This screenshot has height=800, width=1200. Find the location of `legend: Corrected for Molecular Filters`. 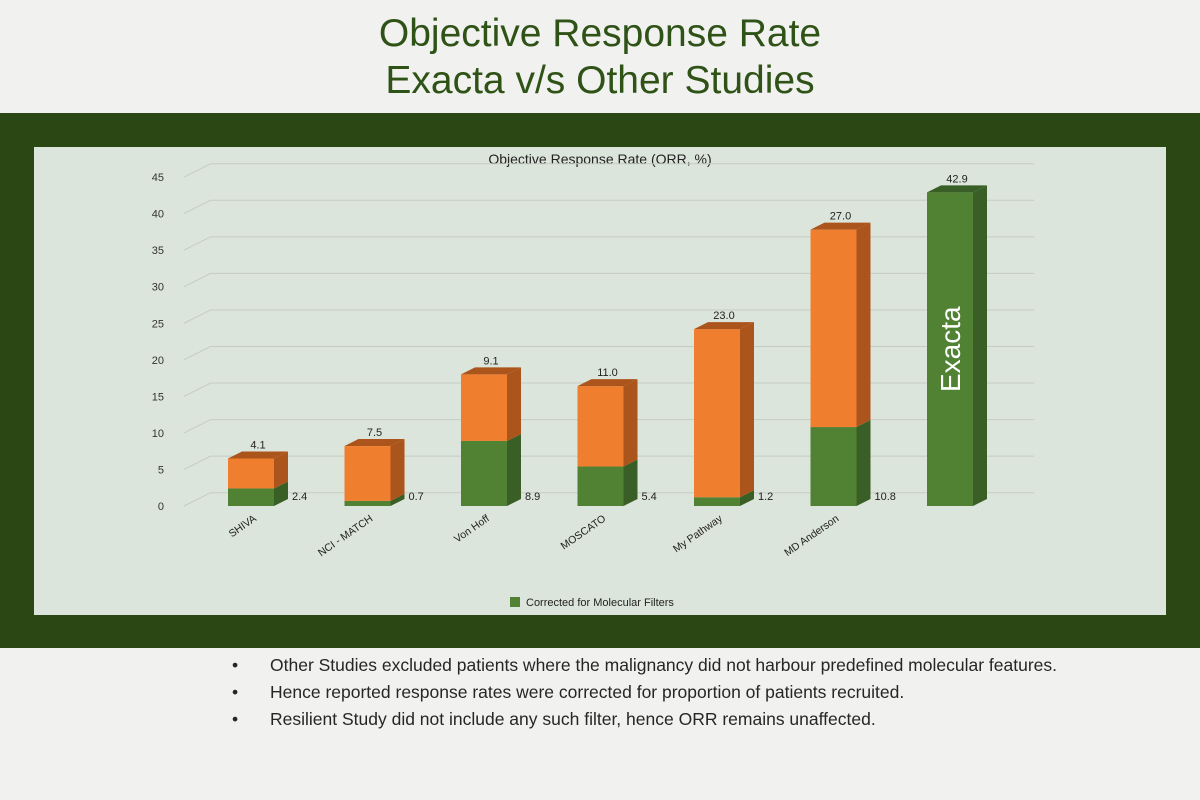

legend: Corrected for Molecular Filters is located at coordinates (592, 603).